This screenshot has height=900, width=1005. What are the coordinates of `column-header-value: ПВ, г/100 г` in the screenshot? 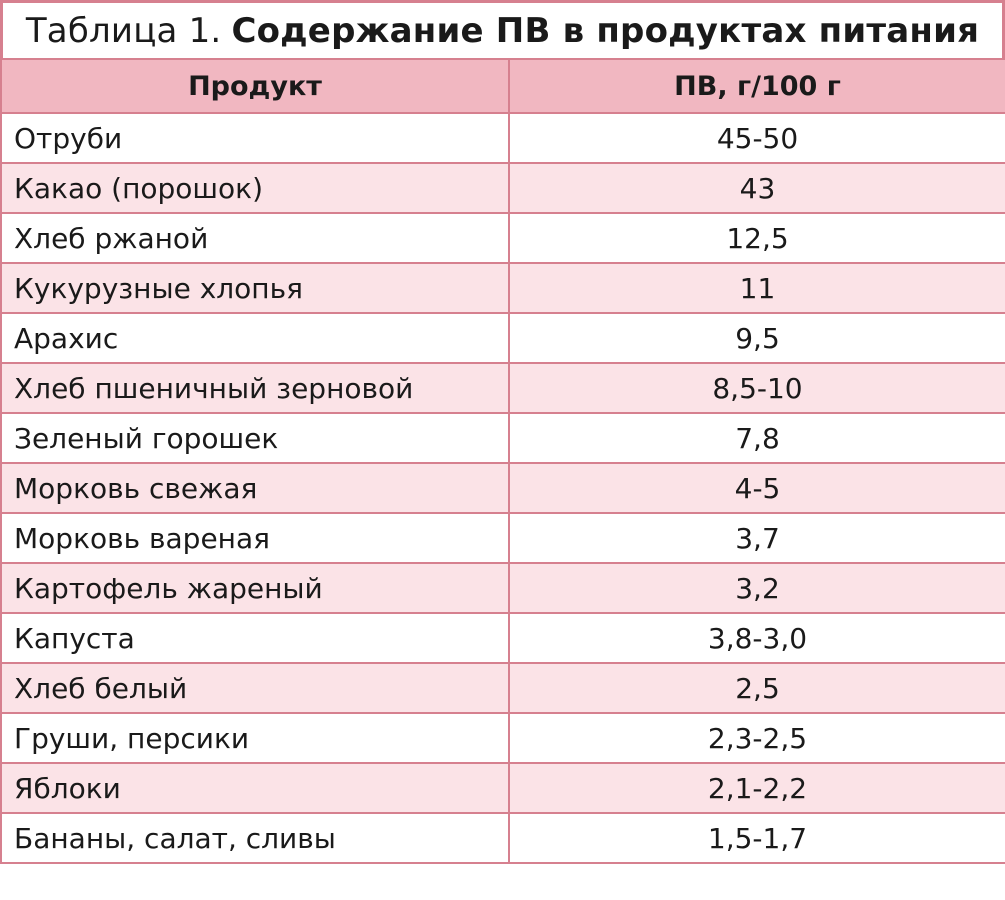 It's located at (756, 86).